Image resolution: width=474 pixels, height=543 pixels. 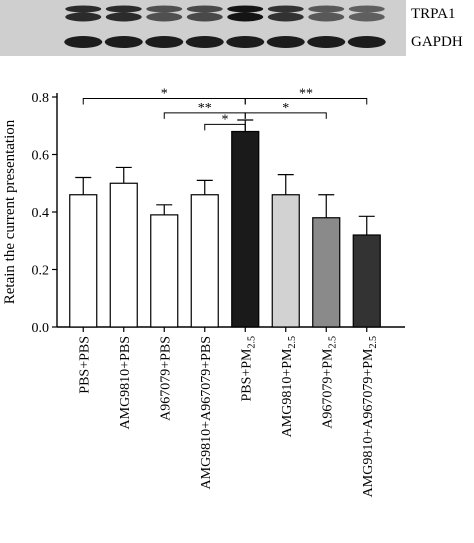 I want to click on x-tick-label: AMG9810+PM2.5, so click(x=289, y=386).